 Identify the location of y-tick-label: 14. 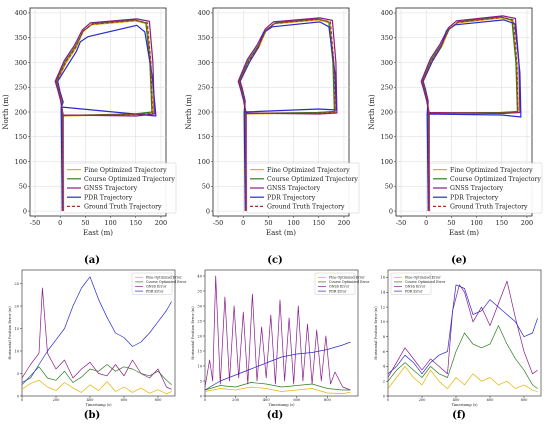
(382, 292).